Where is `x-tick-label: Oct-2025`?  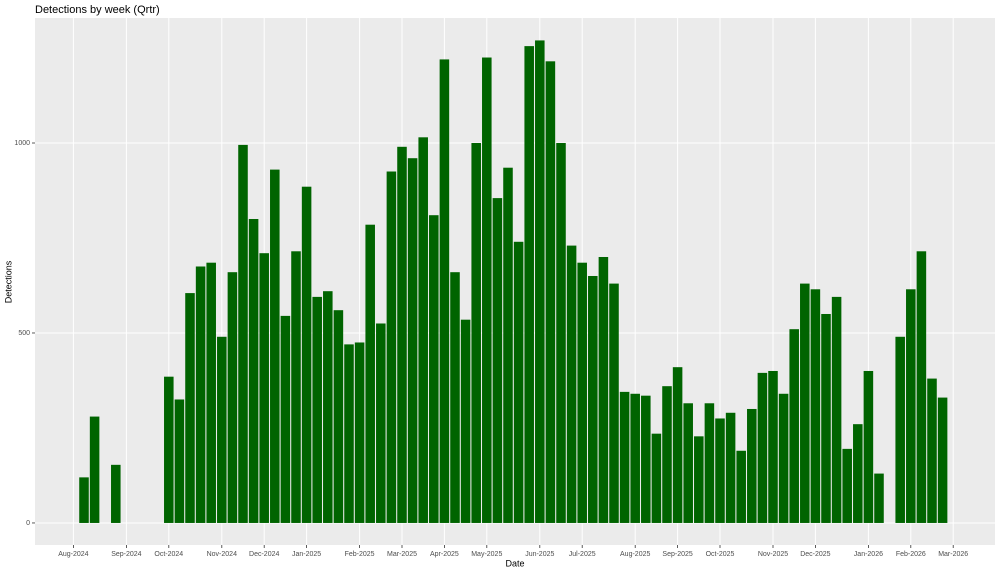
x-tick-label: Oct-2025 is located at coordinates (720, 554).